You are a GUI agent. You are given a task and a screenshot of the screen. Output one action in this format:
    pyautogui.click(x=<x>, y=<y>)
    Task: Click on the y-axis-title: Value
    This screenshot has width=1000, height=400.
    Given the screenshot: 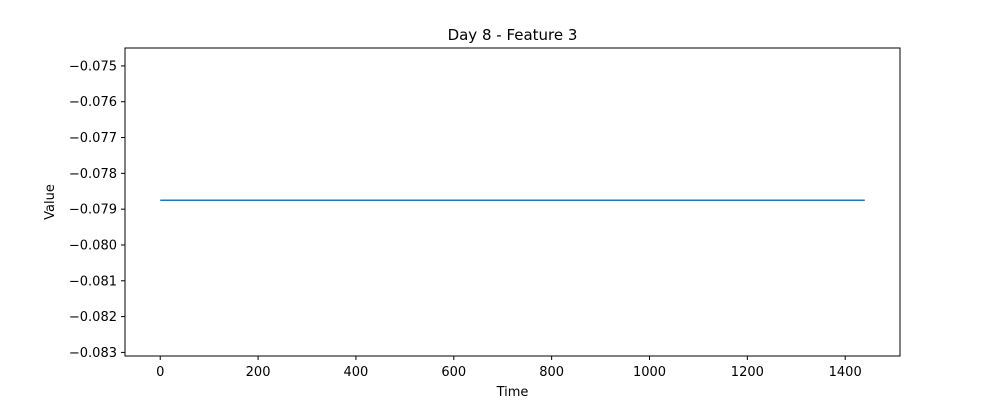 What is the action you would take?
    pyautogui.click(x=50, y=202)
    